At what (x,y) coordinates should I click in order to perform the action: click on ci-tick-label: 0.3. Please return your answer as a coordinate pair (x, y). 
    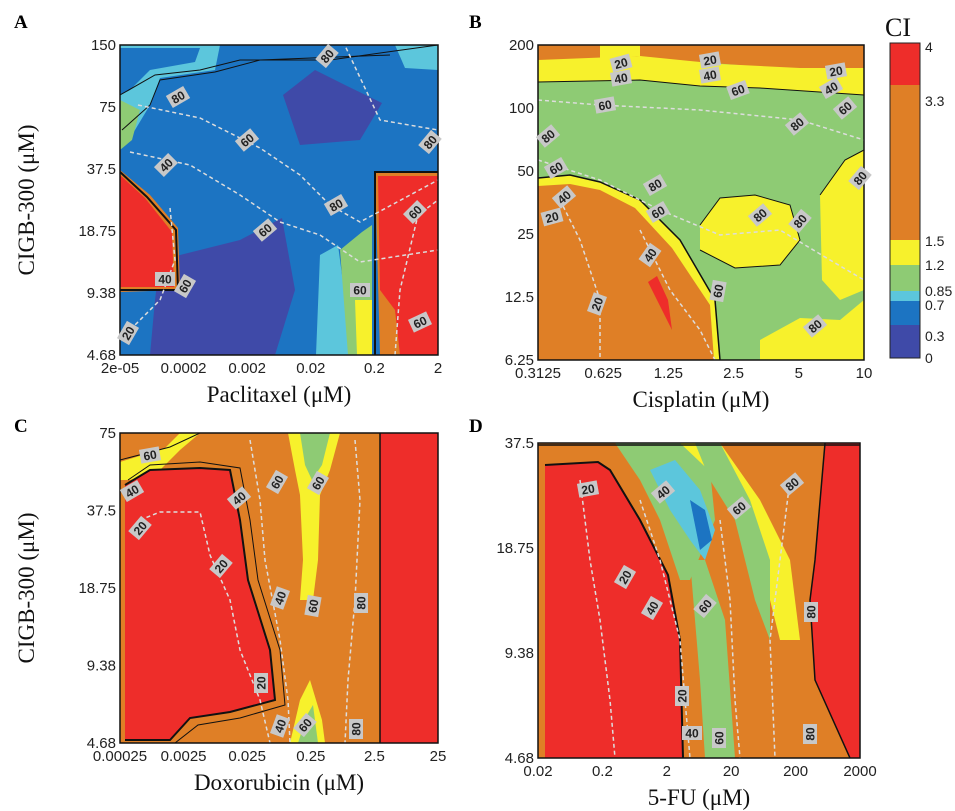
    Looking at the image, I should click on (935, 336).